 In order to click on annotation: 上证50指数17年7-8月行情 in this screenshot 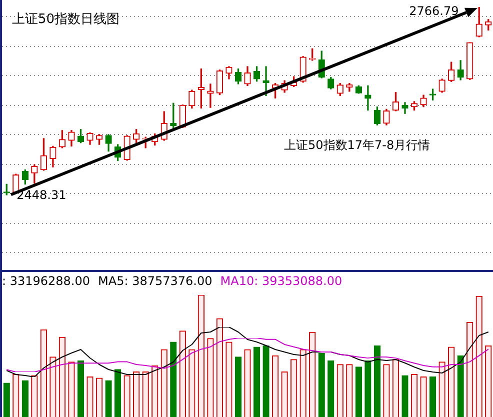, I will do `click(357, 145)`.